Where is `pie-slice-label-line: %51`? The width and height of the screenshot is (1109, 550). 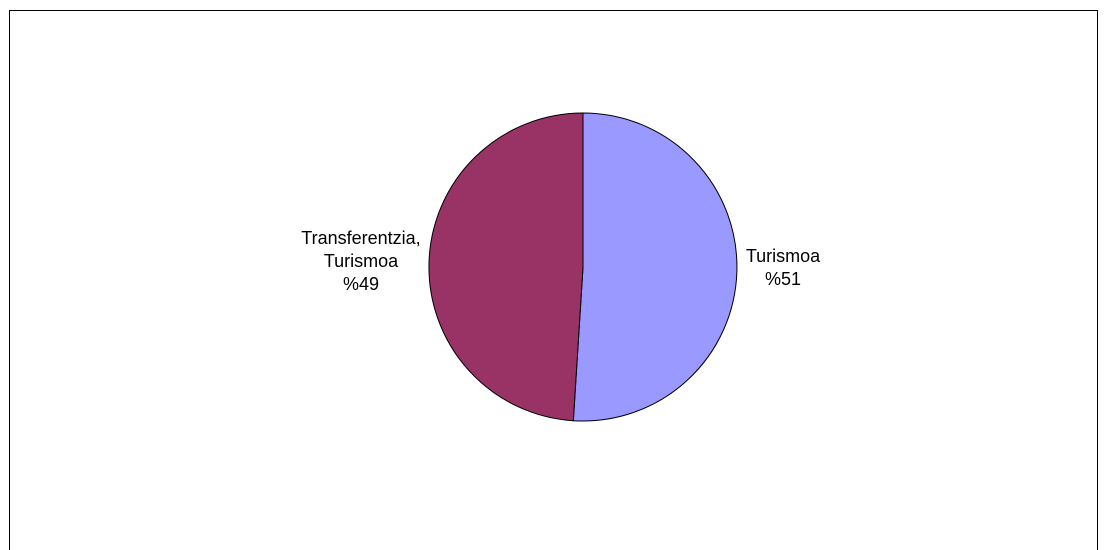 pie-slice-label-line: %51 is located at coordinates (783, 279).